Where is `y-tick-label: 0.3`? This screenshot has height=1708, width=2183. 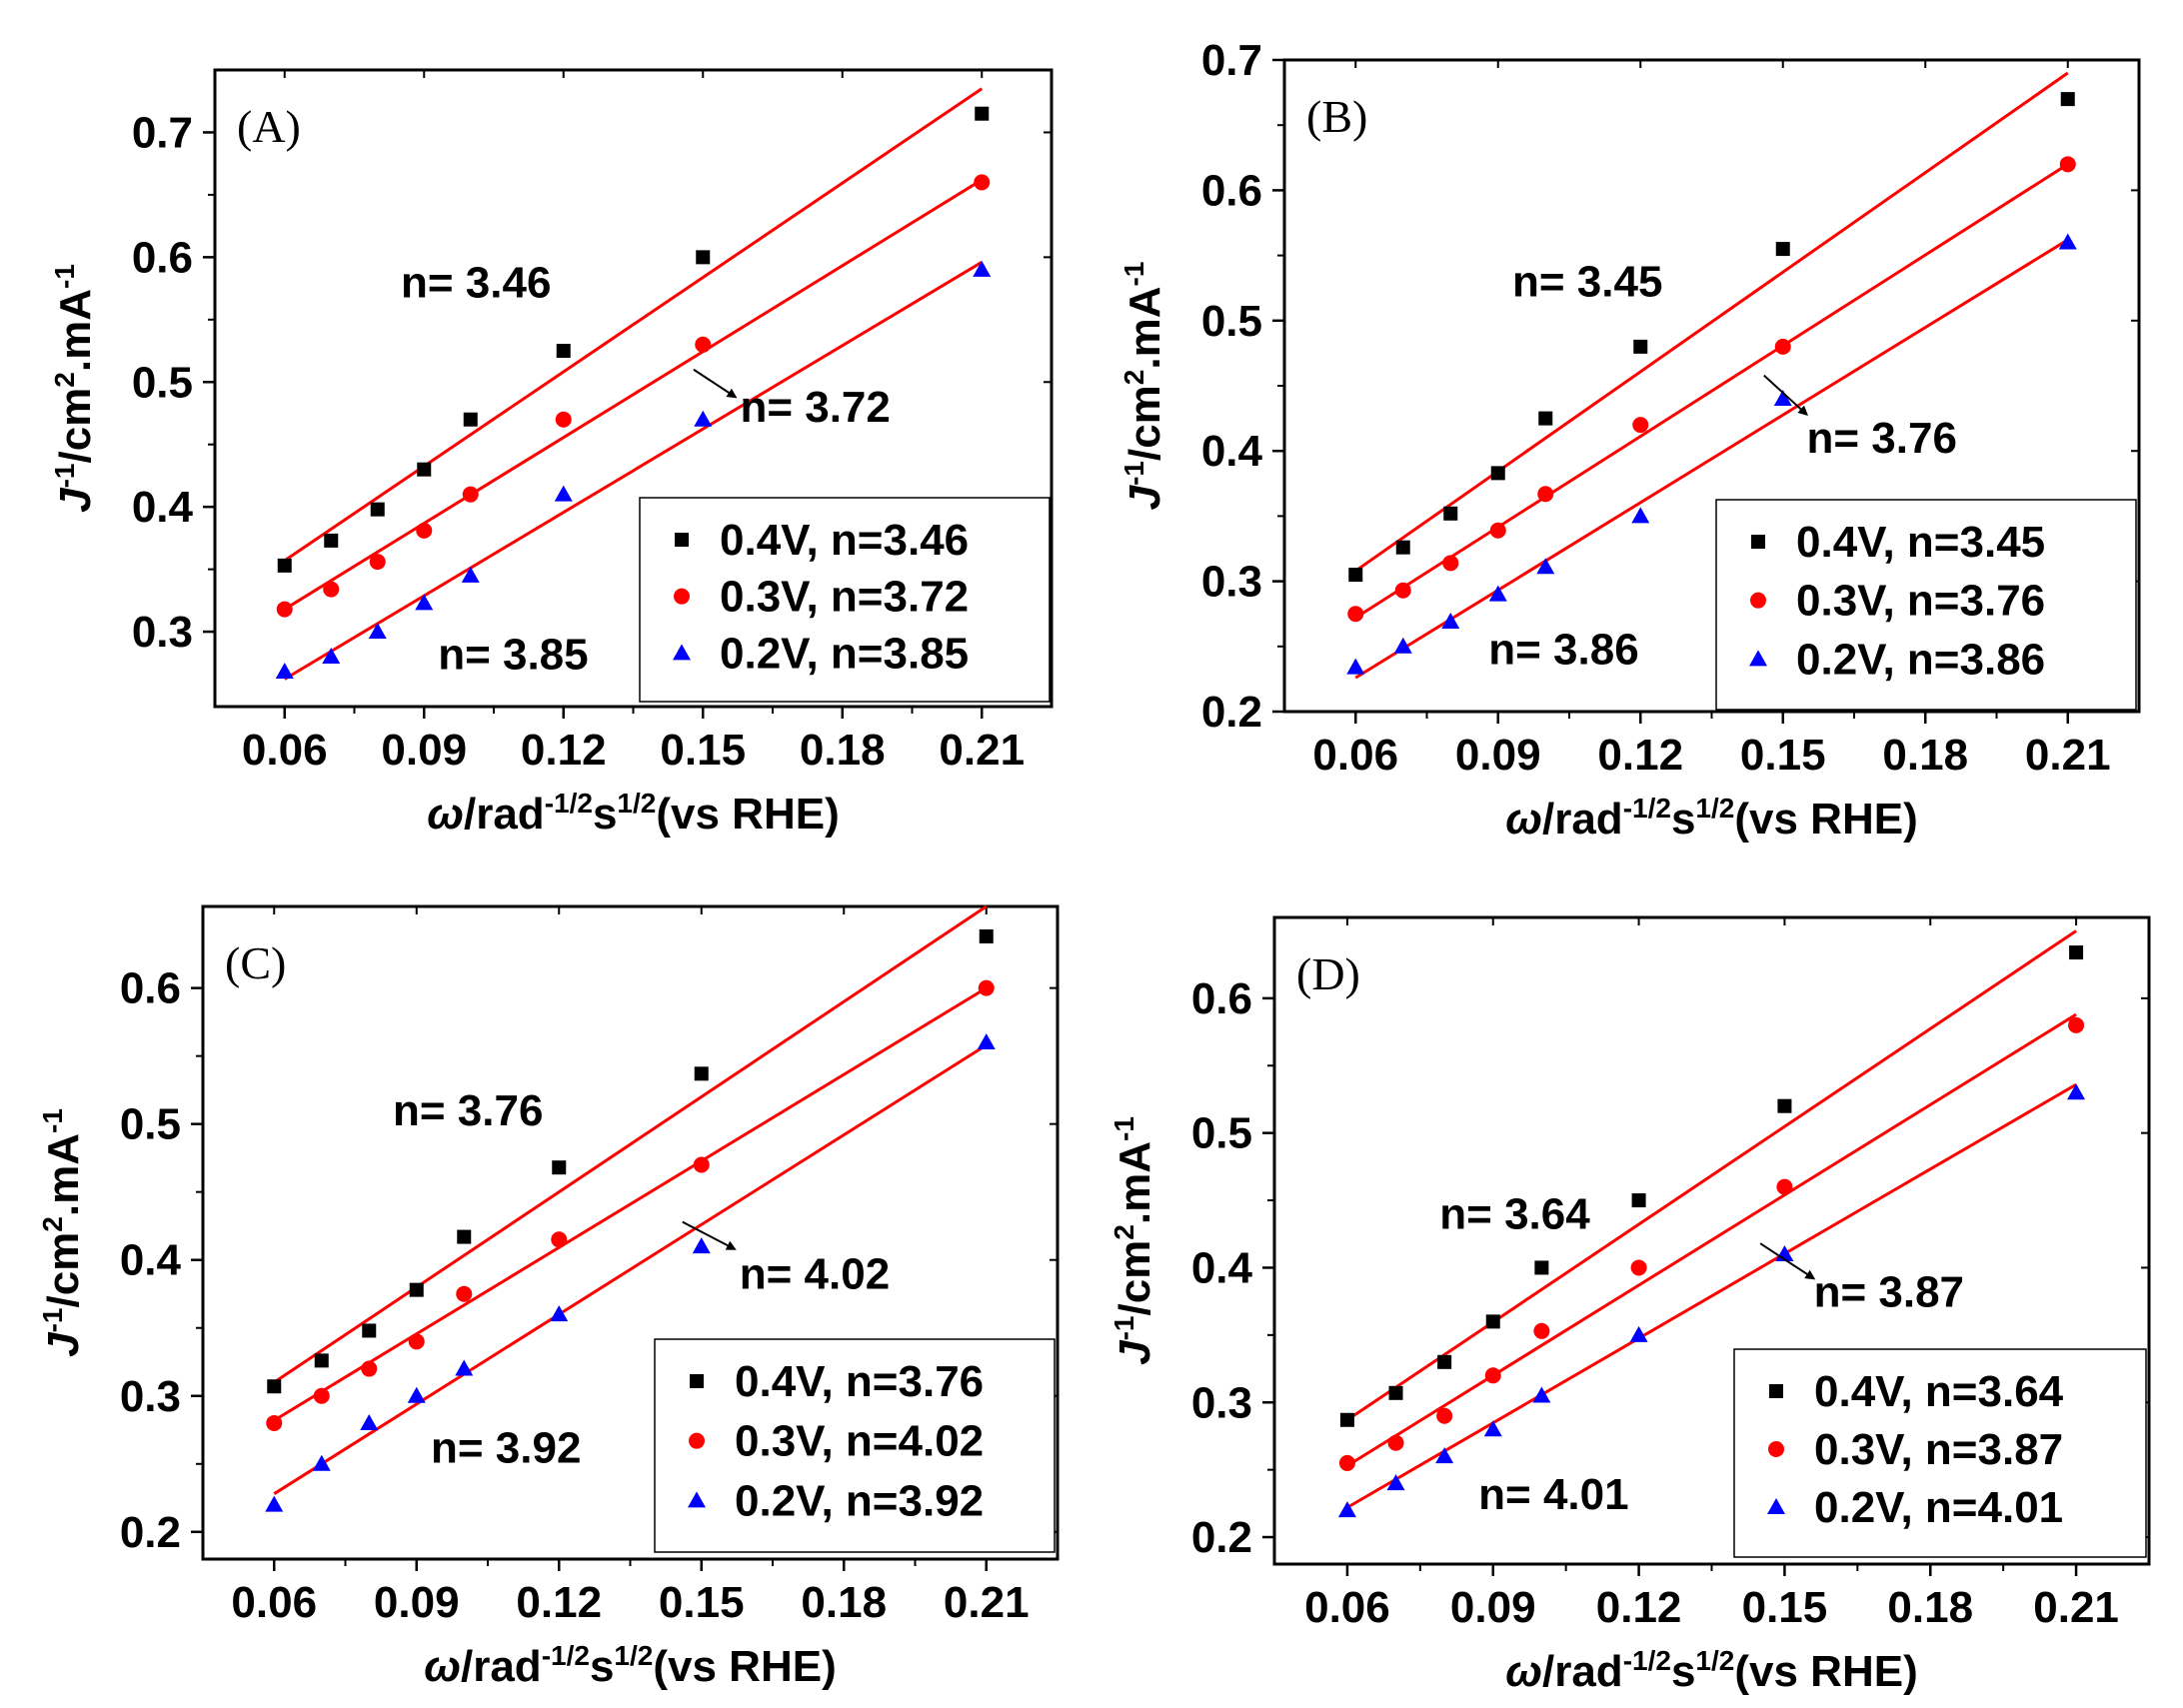
y-tick-label: 0.3 is located at coordinates (1221, 1402).